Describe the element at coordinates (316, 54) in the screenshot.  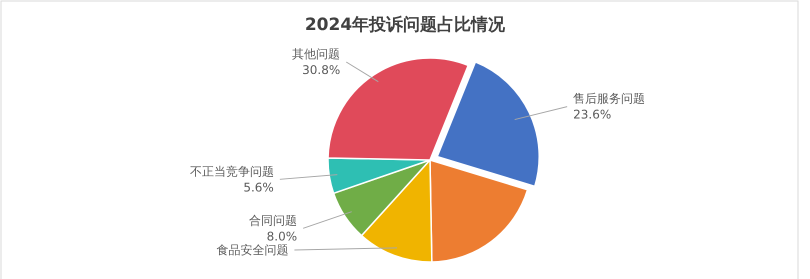
I see `slice-label: 其他问题` at that location.